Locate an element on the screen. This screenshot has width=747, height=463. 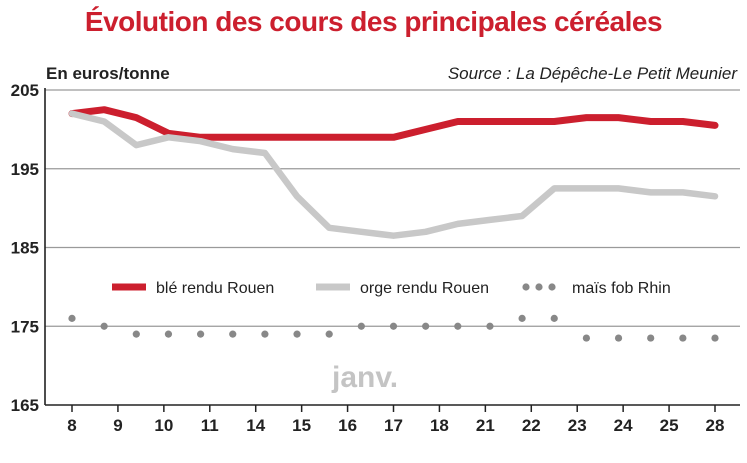
y-axis-ticks: 205 195 185 175 165 is located at coordinates (25, 248).